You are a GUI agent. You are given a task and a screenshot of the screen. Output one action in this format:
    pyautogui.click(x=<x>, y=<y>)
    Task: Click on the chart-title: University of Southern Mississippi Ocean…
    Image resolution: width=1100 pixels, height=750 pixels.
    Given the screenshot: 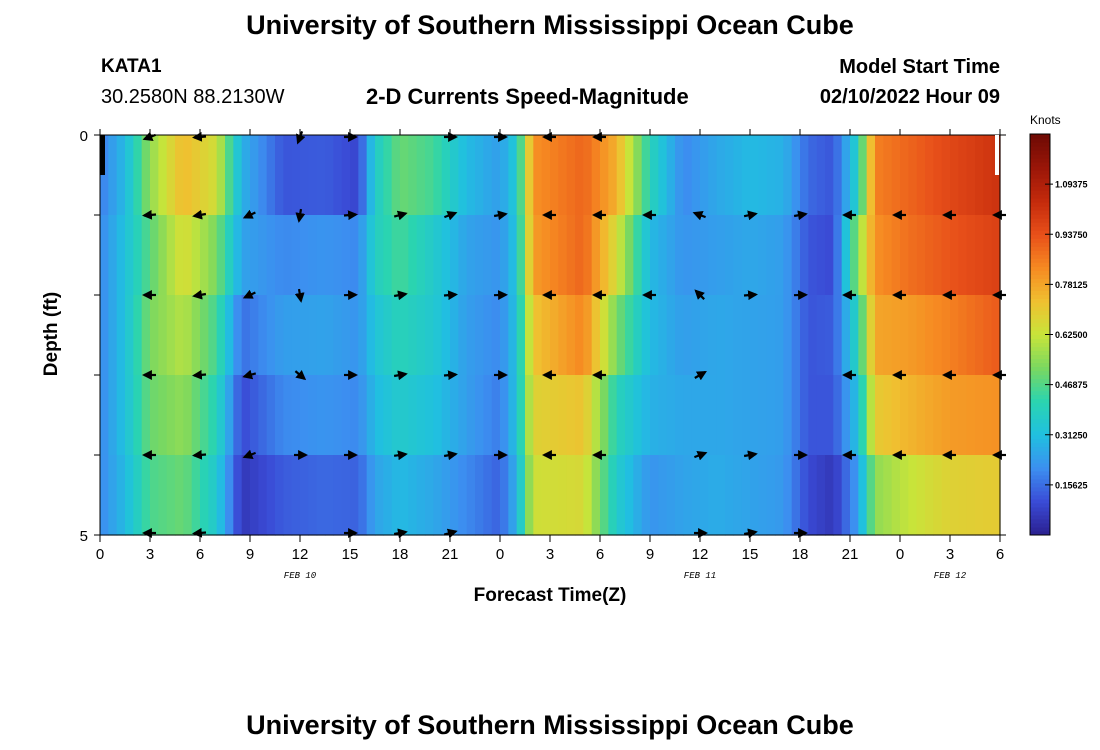 What is the action you would take?
    pyautogui.click(x=550, y=25)
    